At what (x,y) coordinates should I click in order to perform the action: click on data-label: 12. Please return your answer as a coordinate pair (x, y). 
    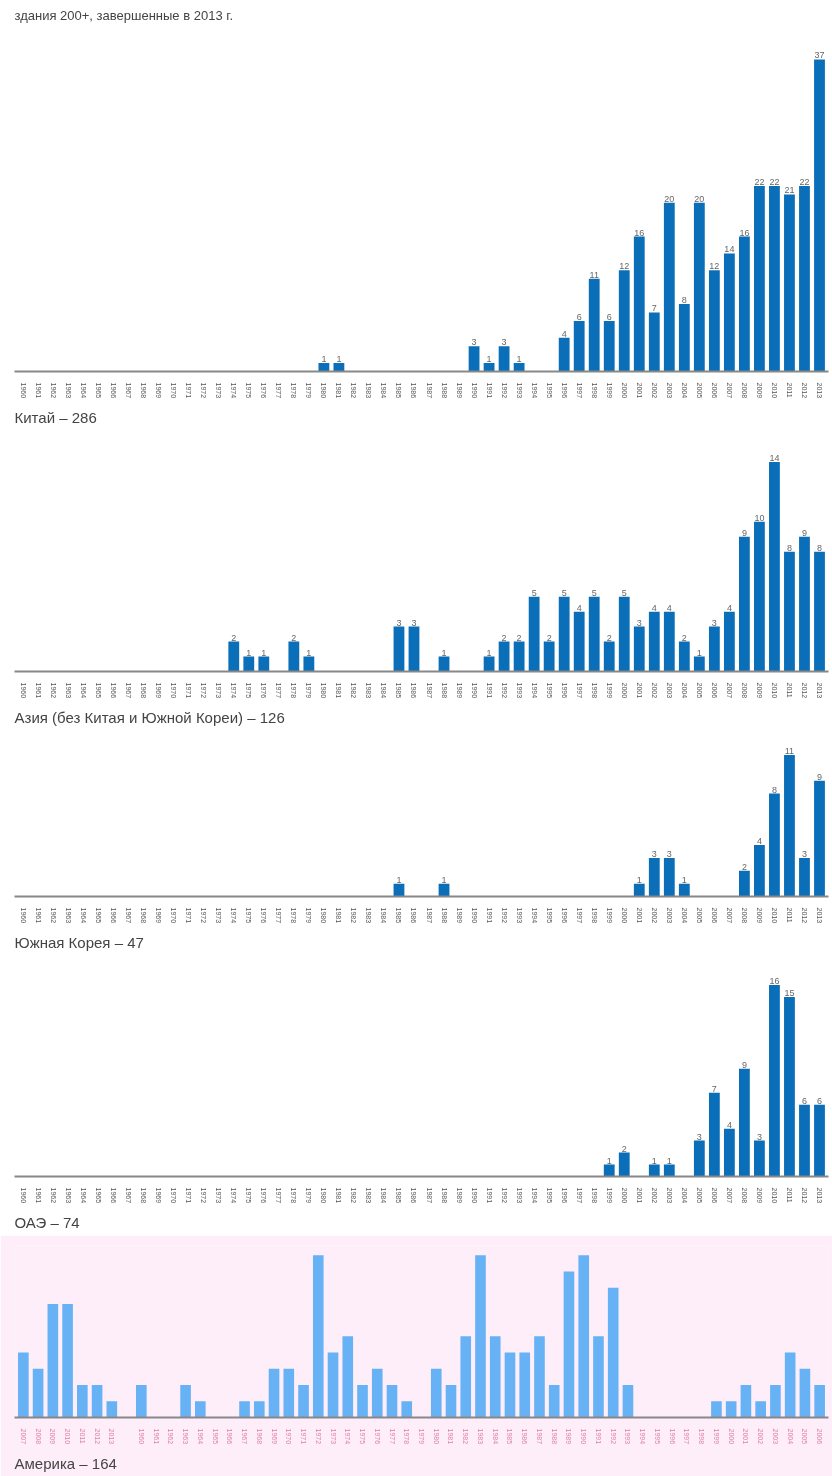
    Looking at the image, I should click on (714, 266).